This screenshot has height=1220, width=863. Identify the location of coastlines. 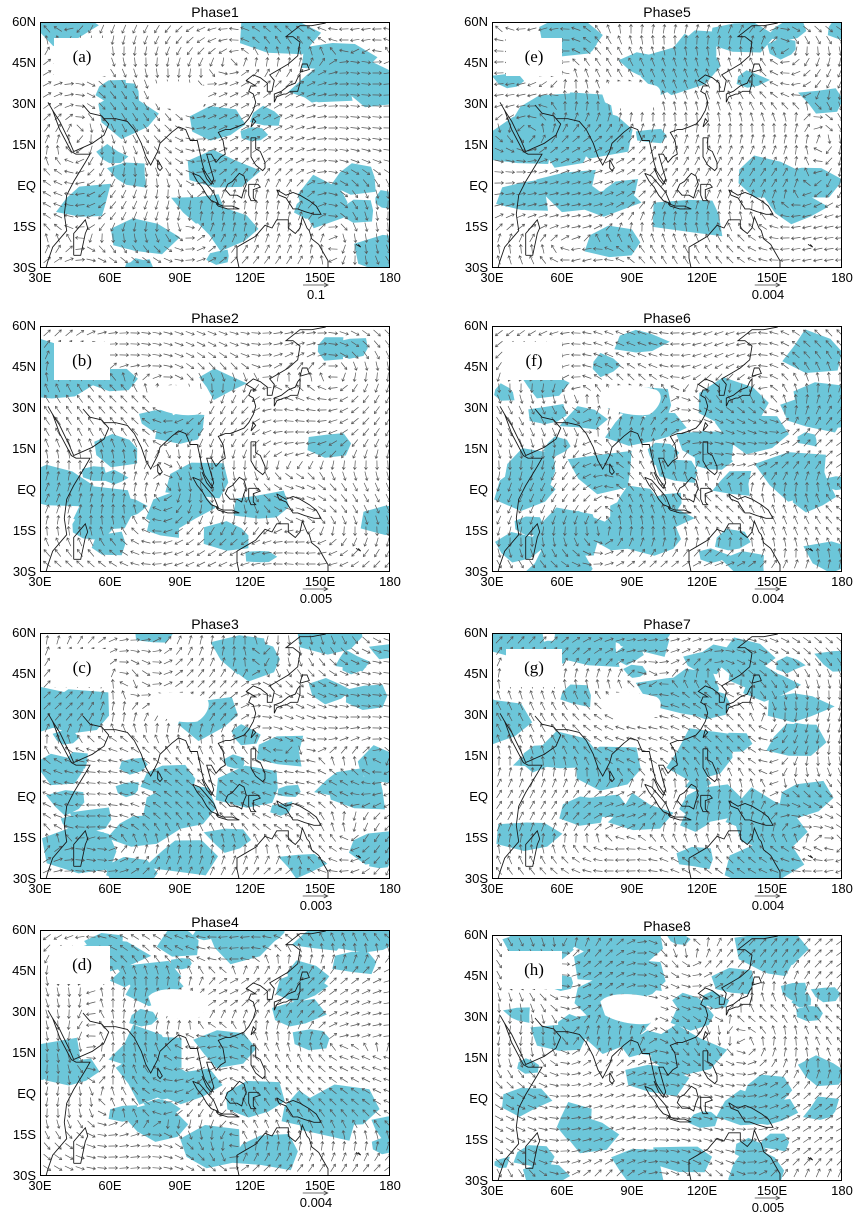
(655, 145).